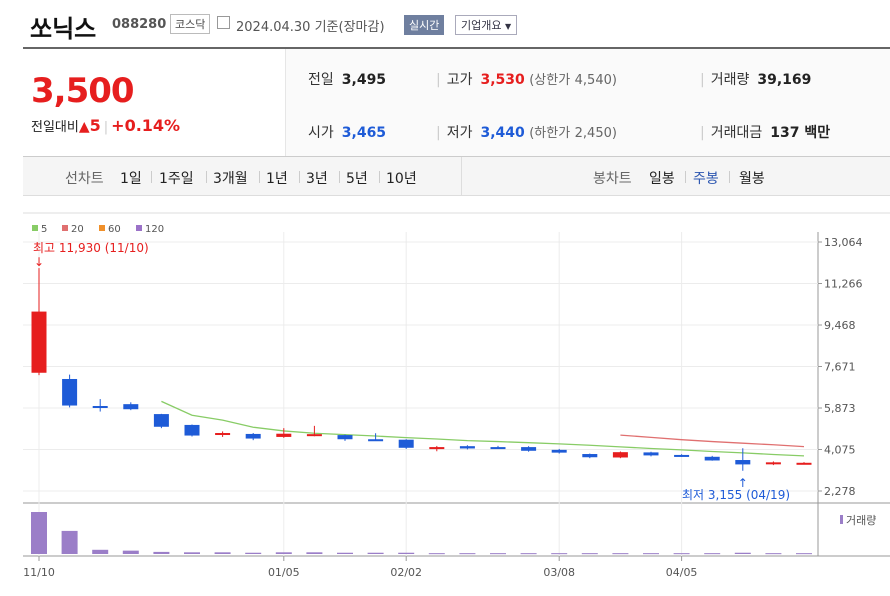 The image size is (890, 596). What do you see at coordinates (736, 133) in the screenshot?
I see `trade-value-label: 거래대금` at bounding box center [736, 133].